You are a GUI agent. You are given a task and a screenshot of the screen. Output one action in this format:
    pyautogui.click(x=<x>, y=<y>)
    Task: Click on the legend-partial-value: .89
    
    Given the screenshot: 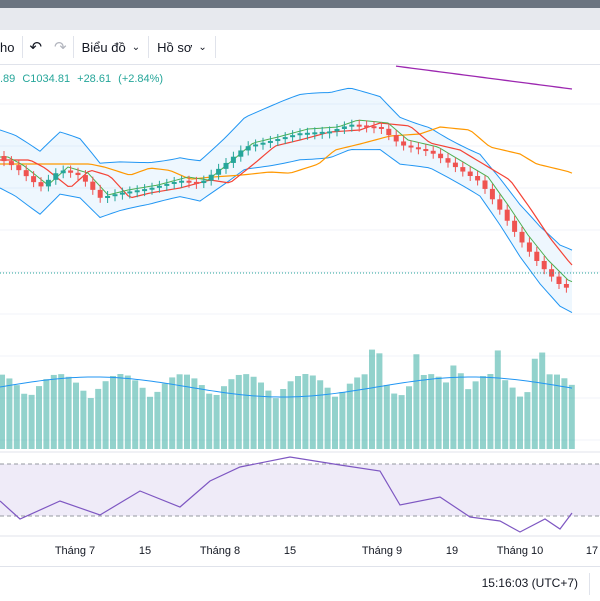 What is the action you would take?
    pyautogui.click(x=8, y=79)
    